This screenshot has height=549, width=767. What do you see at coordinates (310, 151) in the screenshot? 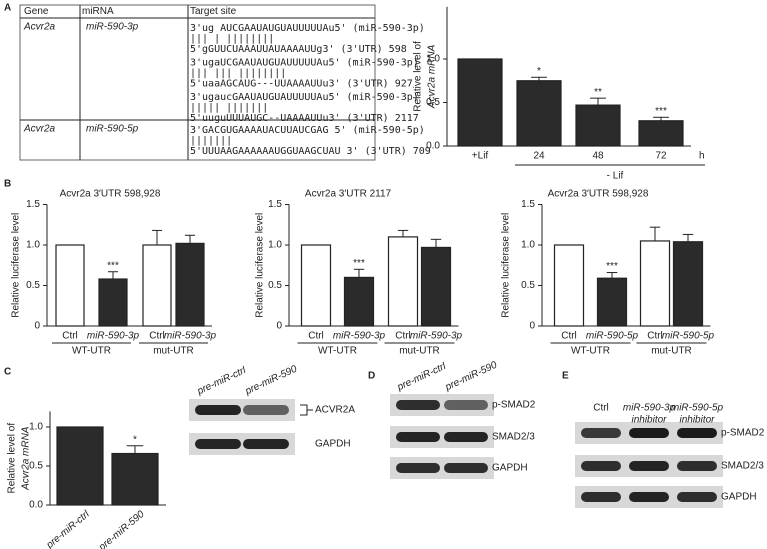
I see `target-site: 5'UUUAAGAAAAAAUGGUAAGCUAU 3' (3'UTR) 709` at bounding box center [310, 151].